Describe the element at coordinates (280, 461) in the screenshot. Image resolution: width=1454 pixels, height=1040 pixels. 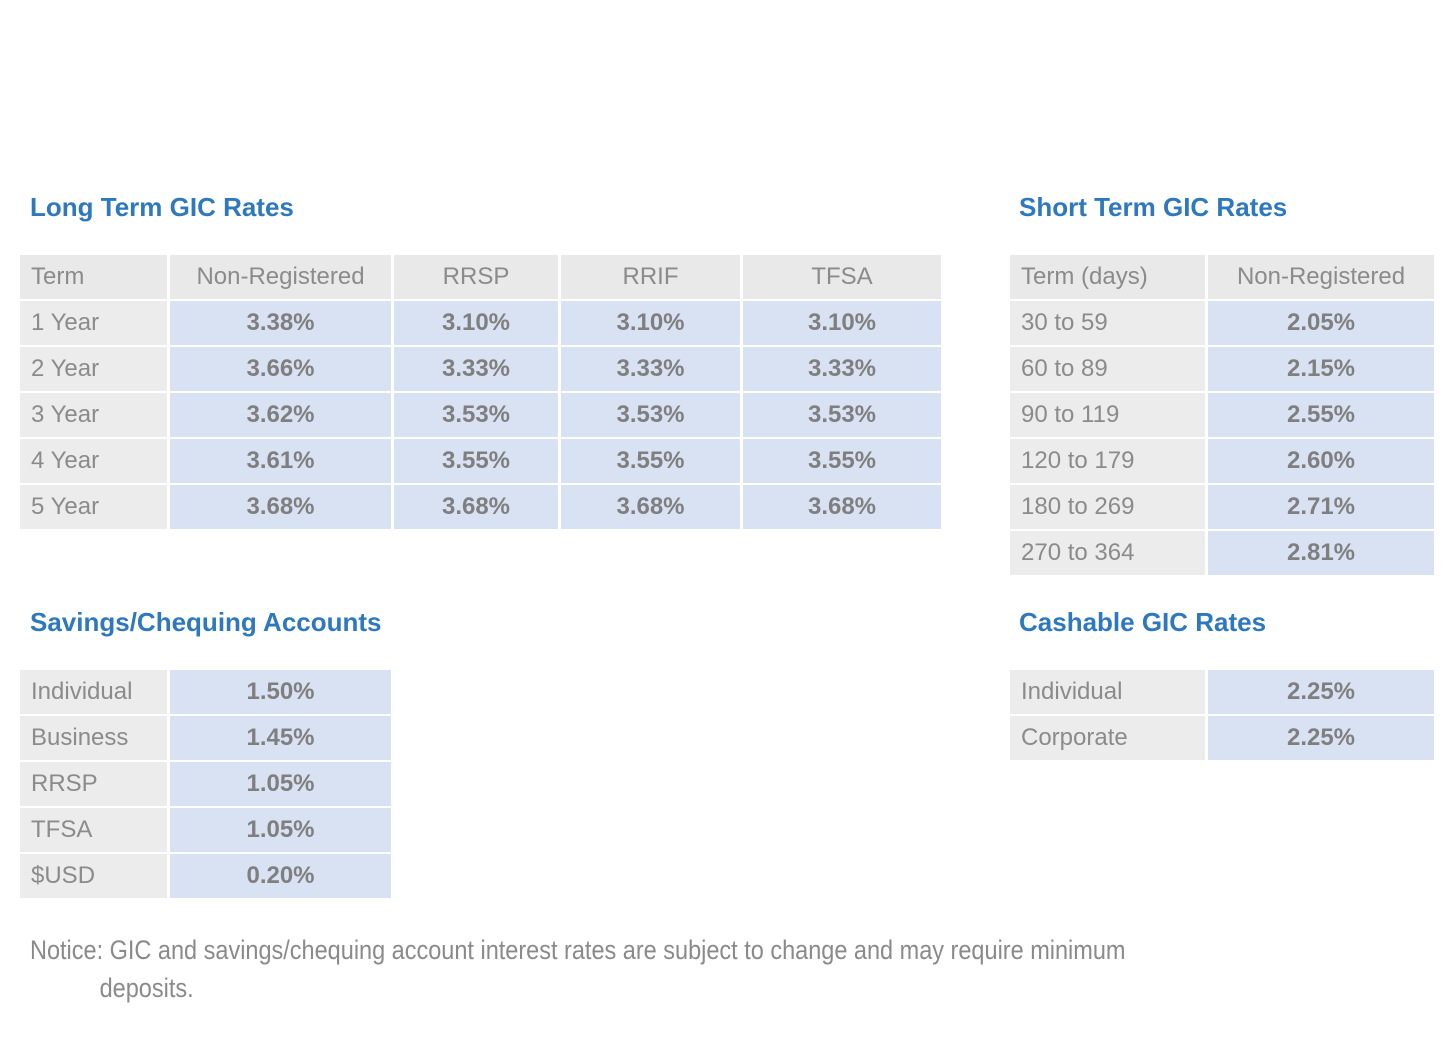
I see `rate-value: 3.61%` at that location.